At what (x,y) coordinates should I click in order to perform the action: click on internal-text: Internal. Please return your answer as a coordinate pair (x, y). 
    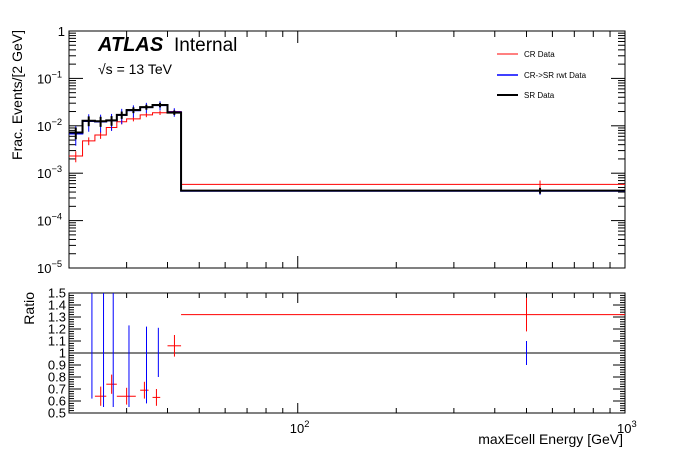
    Looking at the image, I should click on (205, 45).